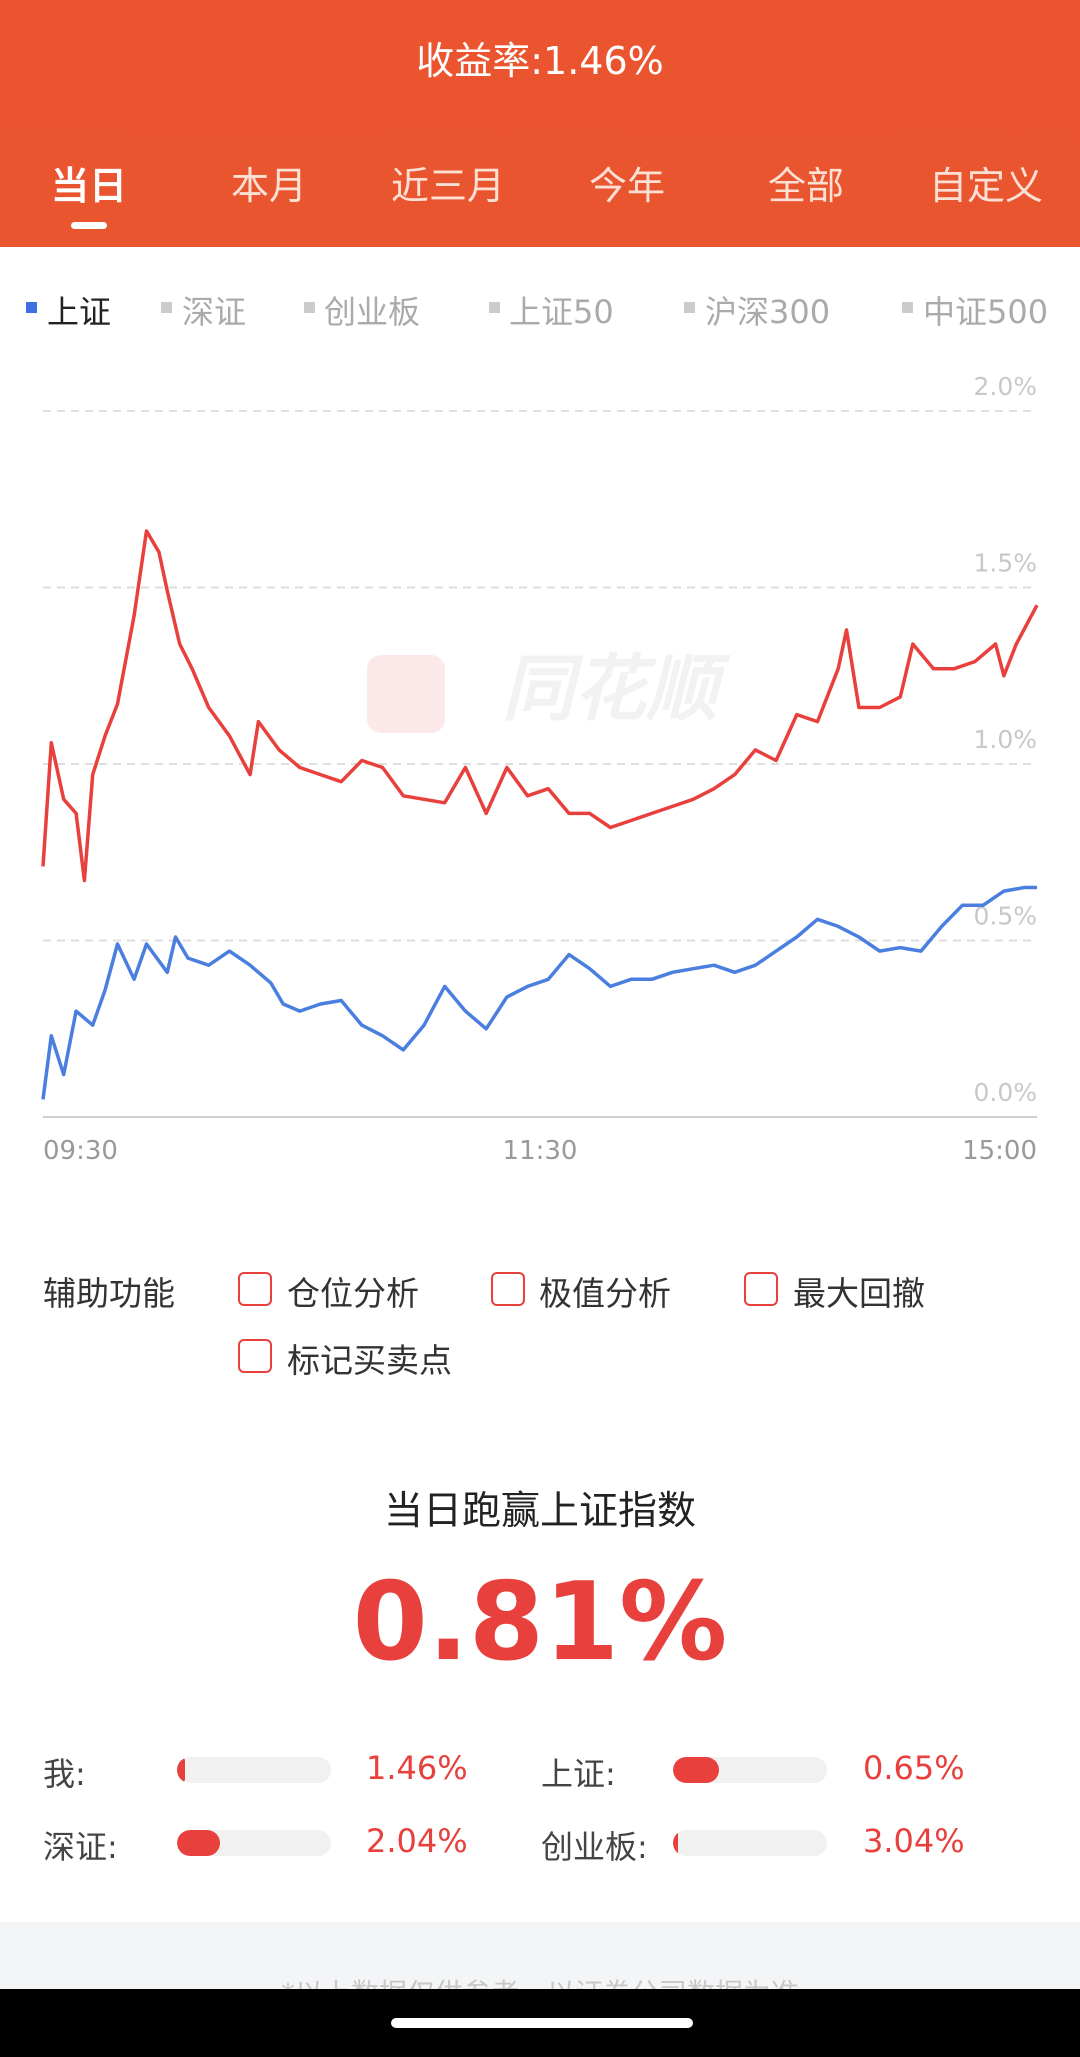  Describe the element at coordinates (417, 1768) in the screenshot. I see `compare-value: 1.46%` at that location.